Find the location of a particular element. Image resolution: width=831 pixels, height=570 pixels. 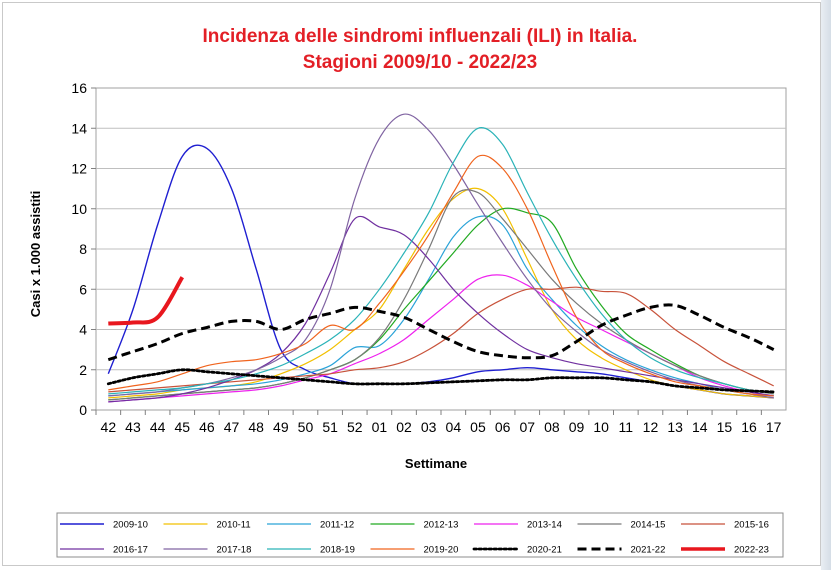

x-tick-label: 45 is located at coordinates (182, 427).